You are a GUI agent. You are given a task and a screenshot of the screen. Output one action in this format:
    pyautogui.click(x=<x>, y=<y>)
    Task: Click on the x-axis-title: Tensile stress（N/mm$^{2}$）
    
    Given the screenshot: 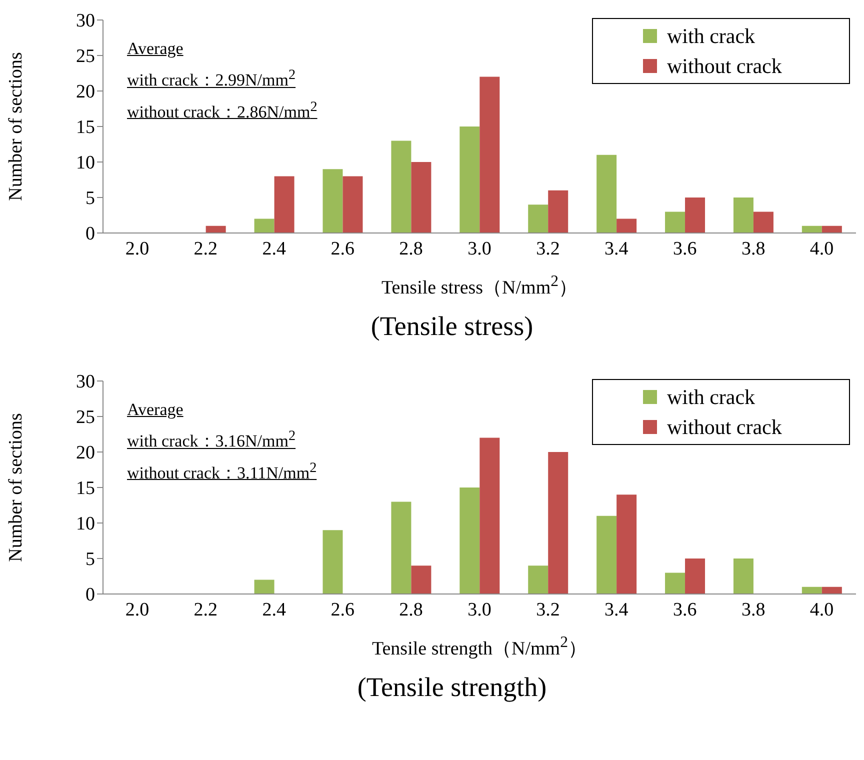 What is the action you would take?
    pyautogui.click(x=479, y=286)
    